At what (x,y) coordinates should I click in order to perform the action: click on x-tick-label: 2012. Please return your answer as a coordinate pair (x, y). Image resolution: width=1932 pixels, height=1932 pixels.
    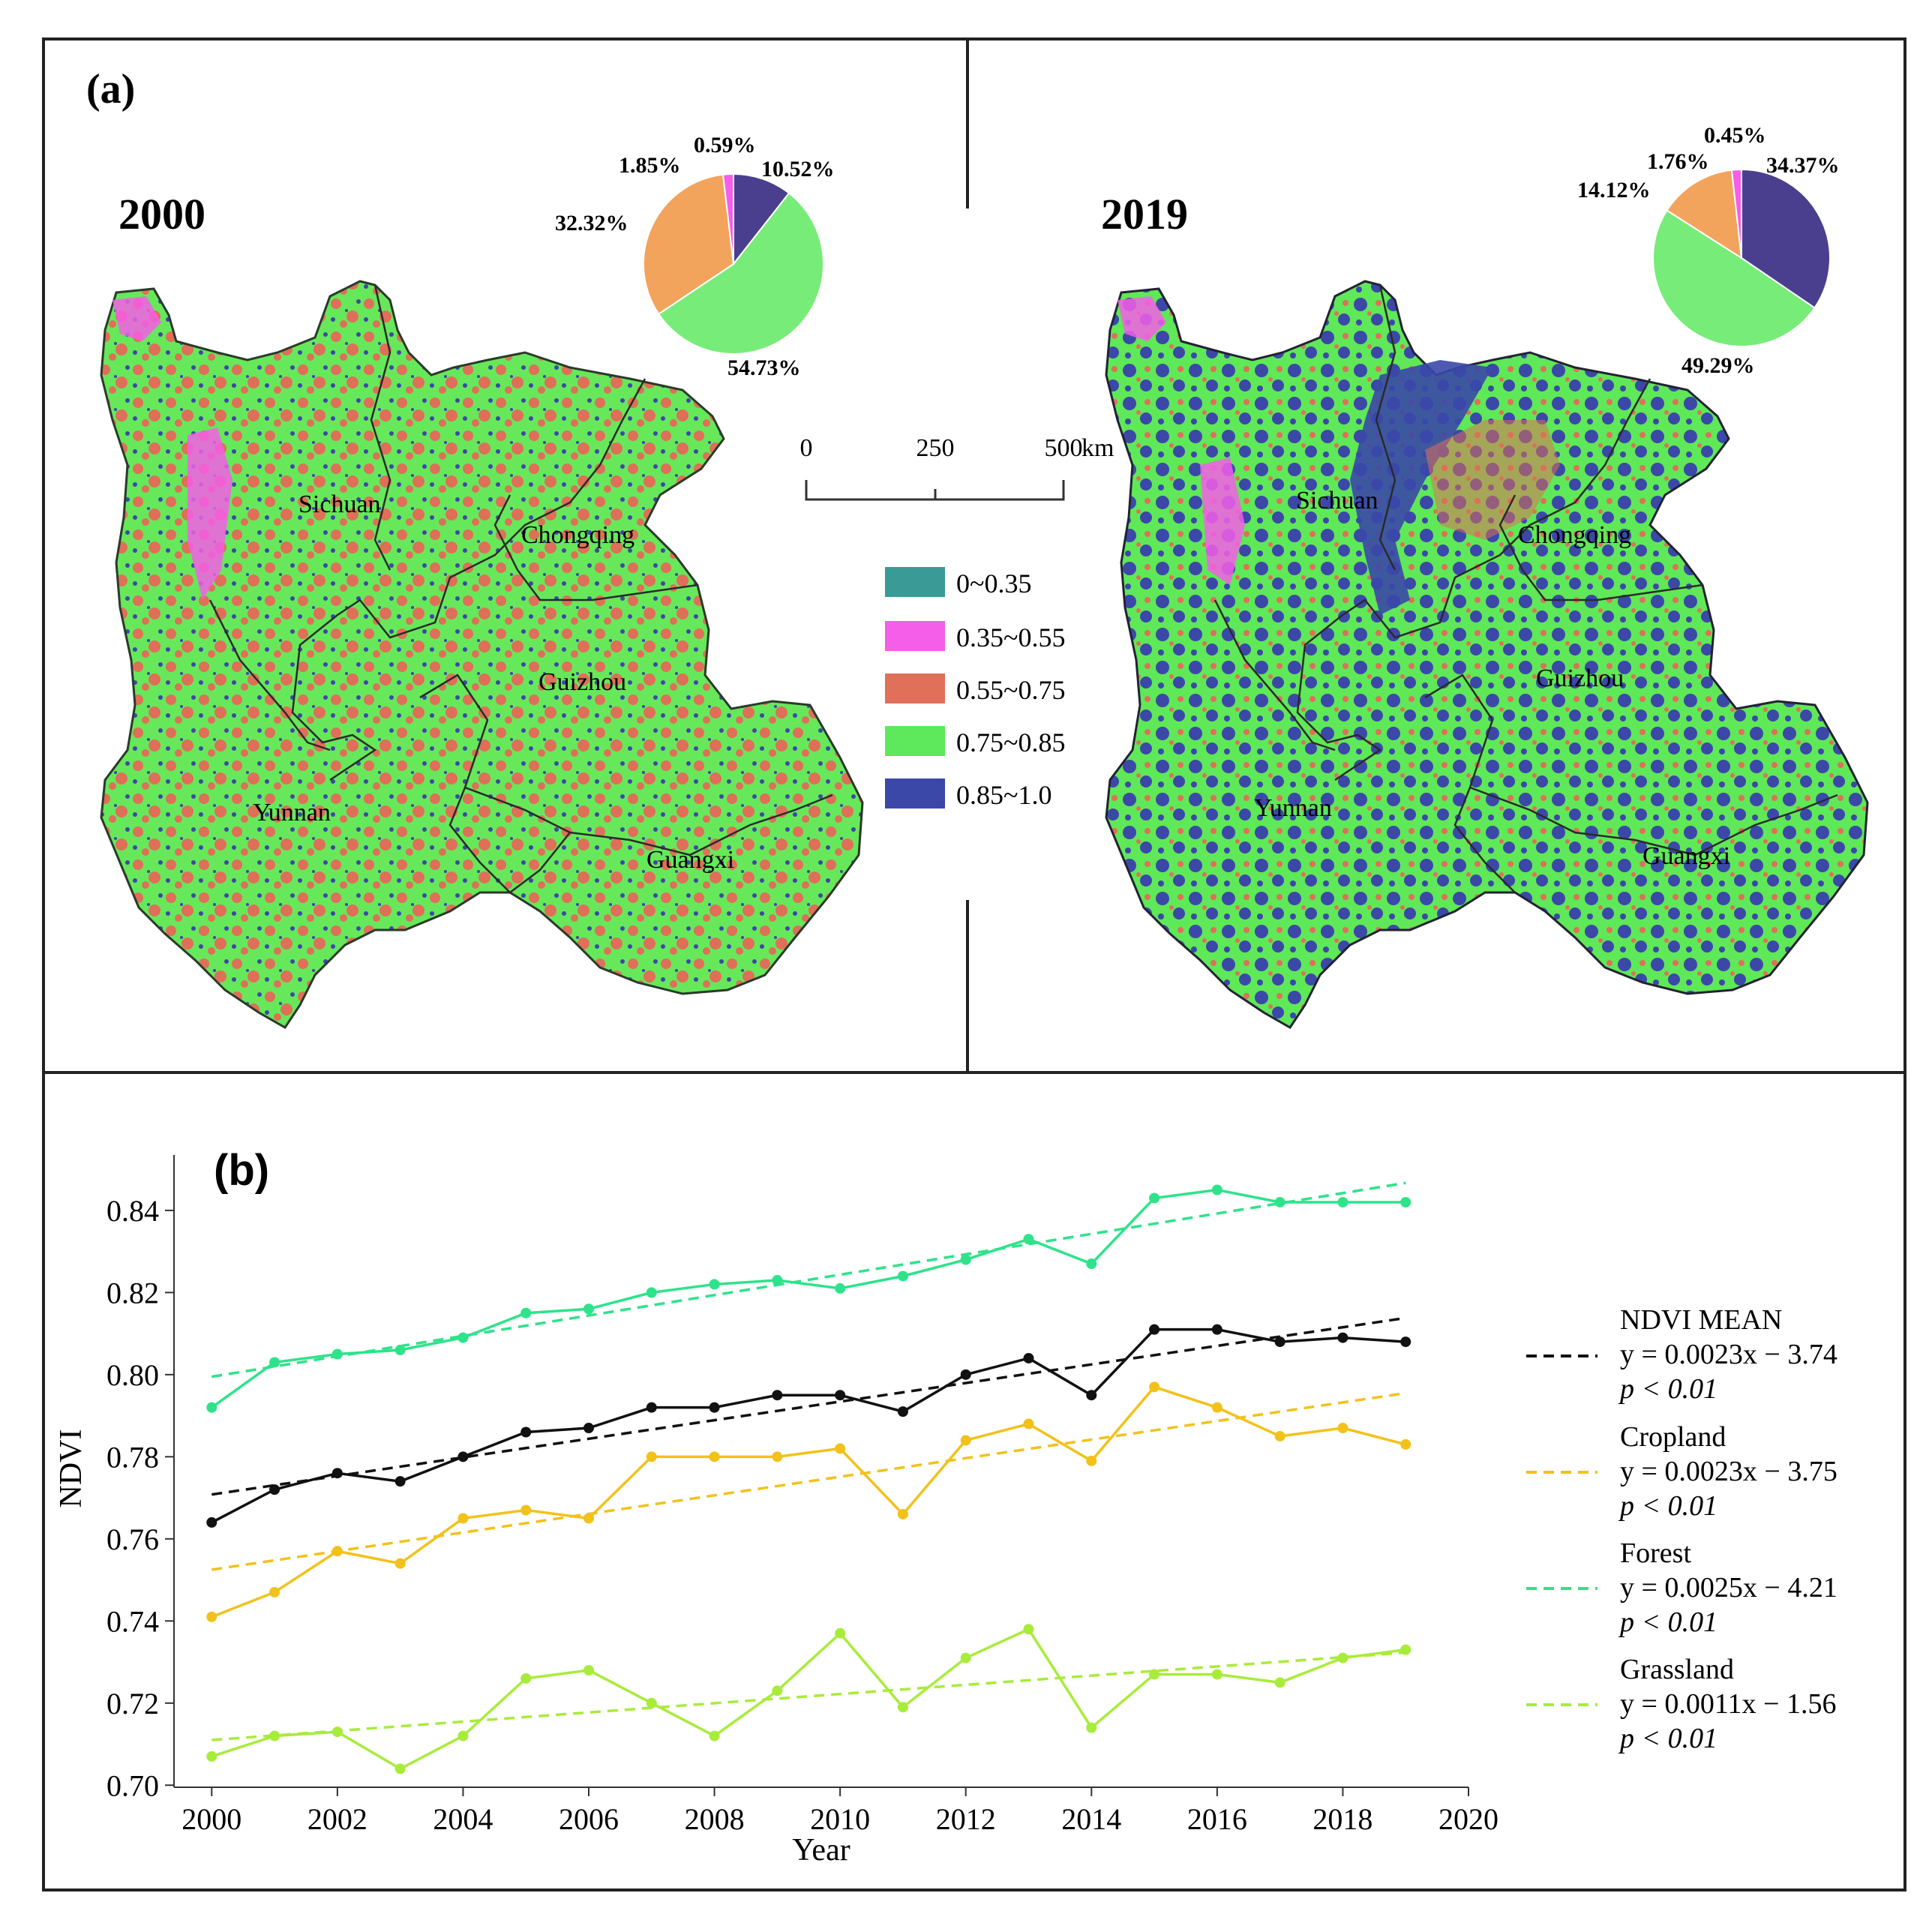
    Looking at the image, I should click on (966, 1819).